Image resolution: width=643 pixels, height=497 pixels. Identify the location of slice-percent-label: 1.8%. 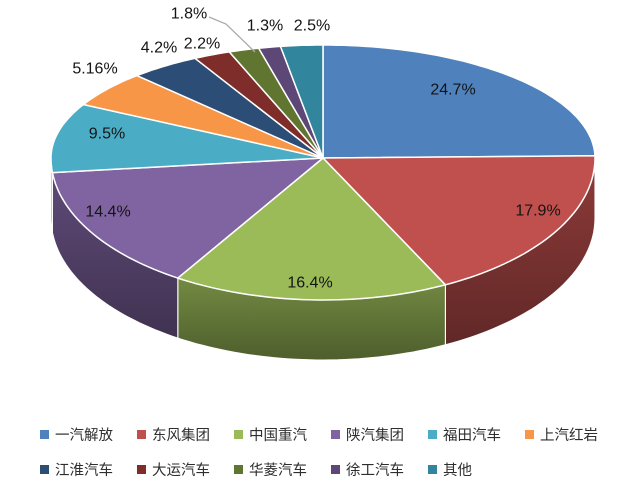
(189, 14).